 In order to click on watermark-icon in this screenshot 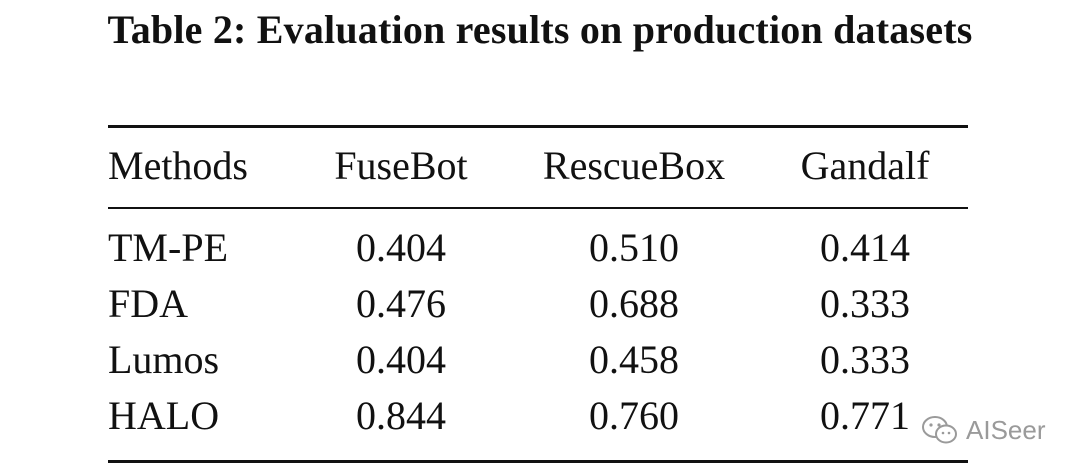, I will do `click(939, 430)`.